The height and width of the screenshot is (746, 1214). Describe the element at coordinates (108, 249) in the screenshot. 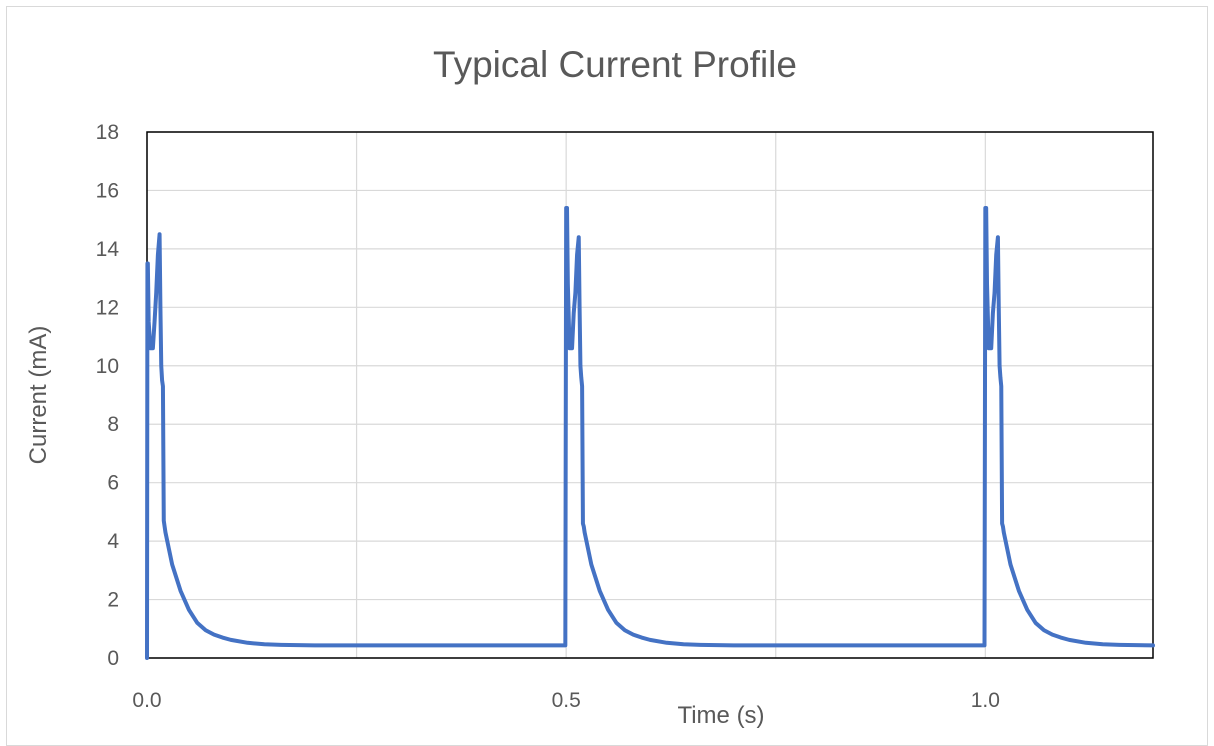

I see `y-tick-label: 14` at that location.